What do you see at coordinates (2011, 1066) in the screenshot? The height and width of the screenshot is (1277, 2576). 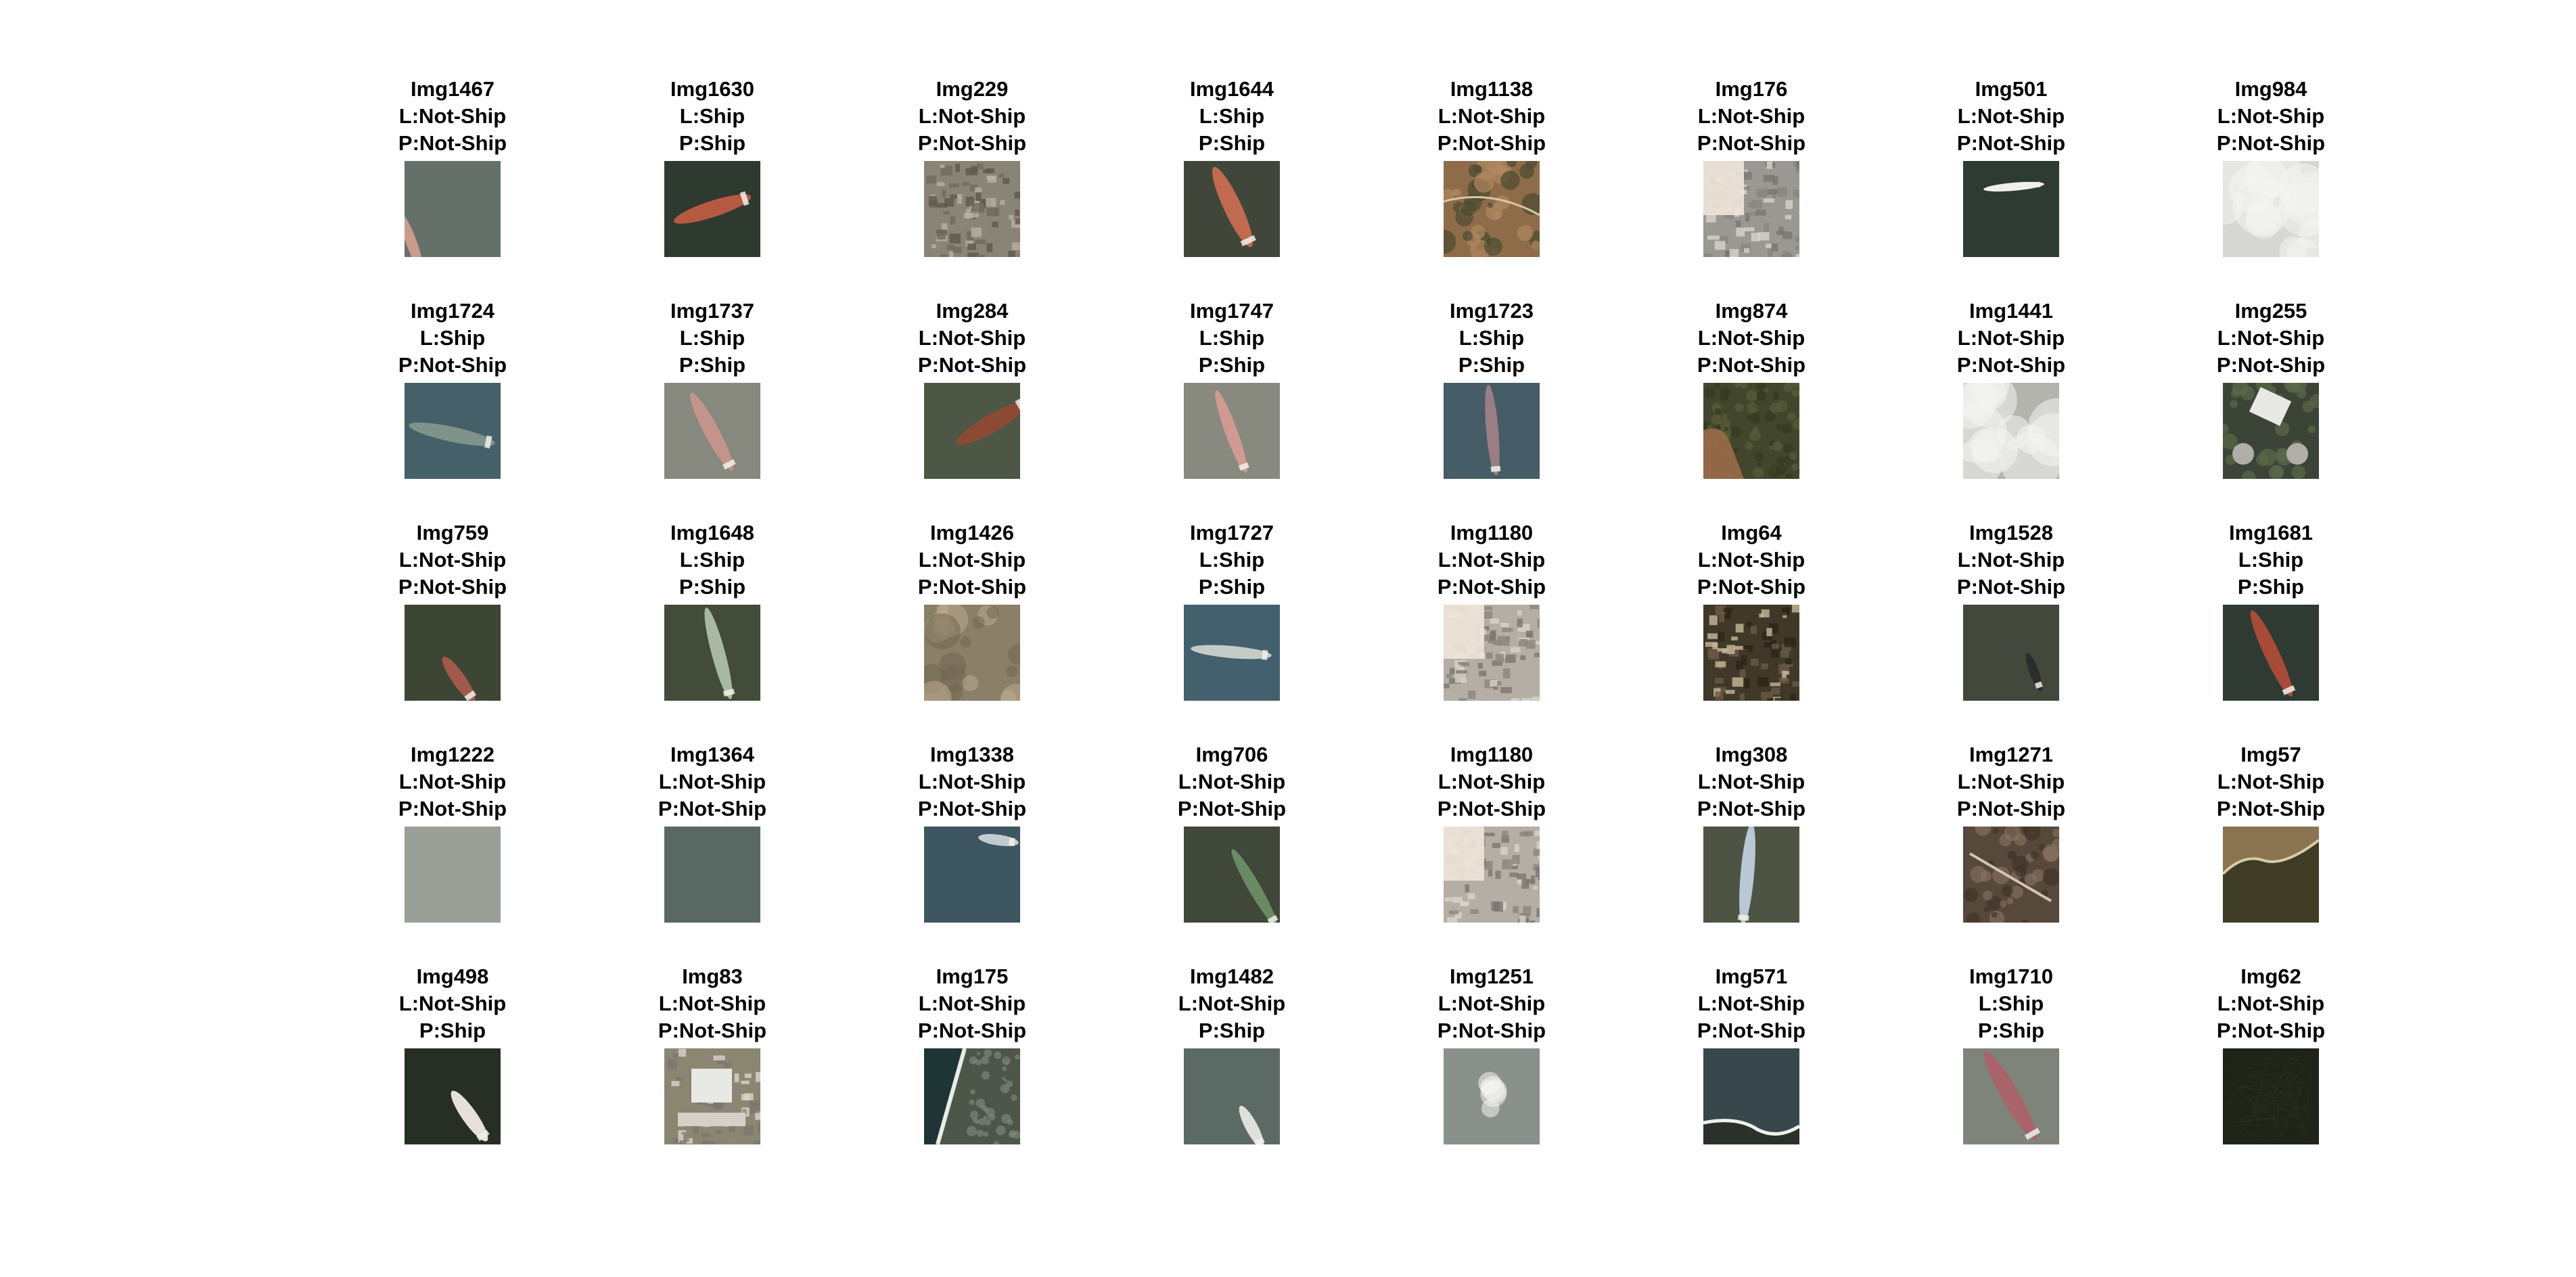 I see `image-tile: Img1710 L:Ship P:Ship` at bounding box center [2011, 1066].